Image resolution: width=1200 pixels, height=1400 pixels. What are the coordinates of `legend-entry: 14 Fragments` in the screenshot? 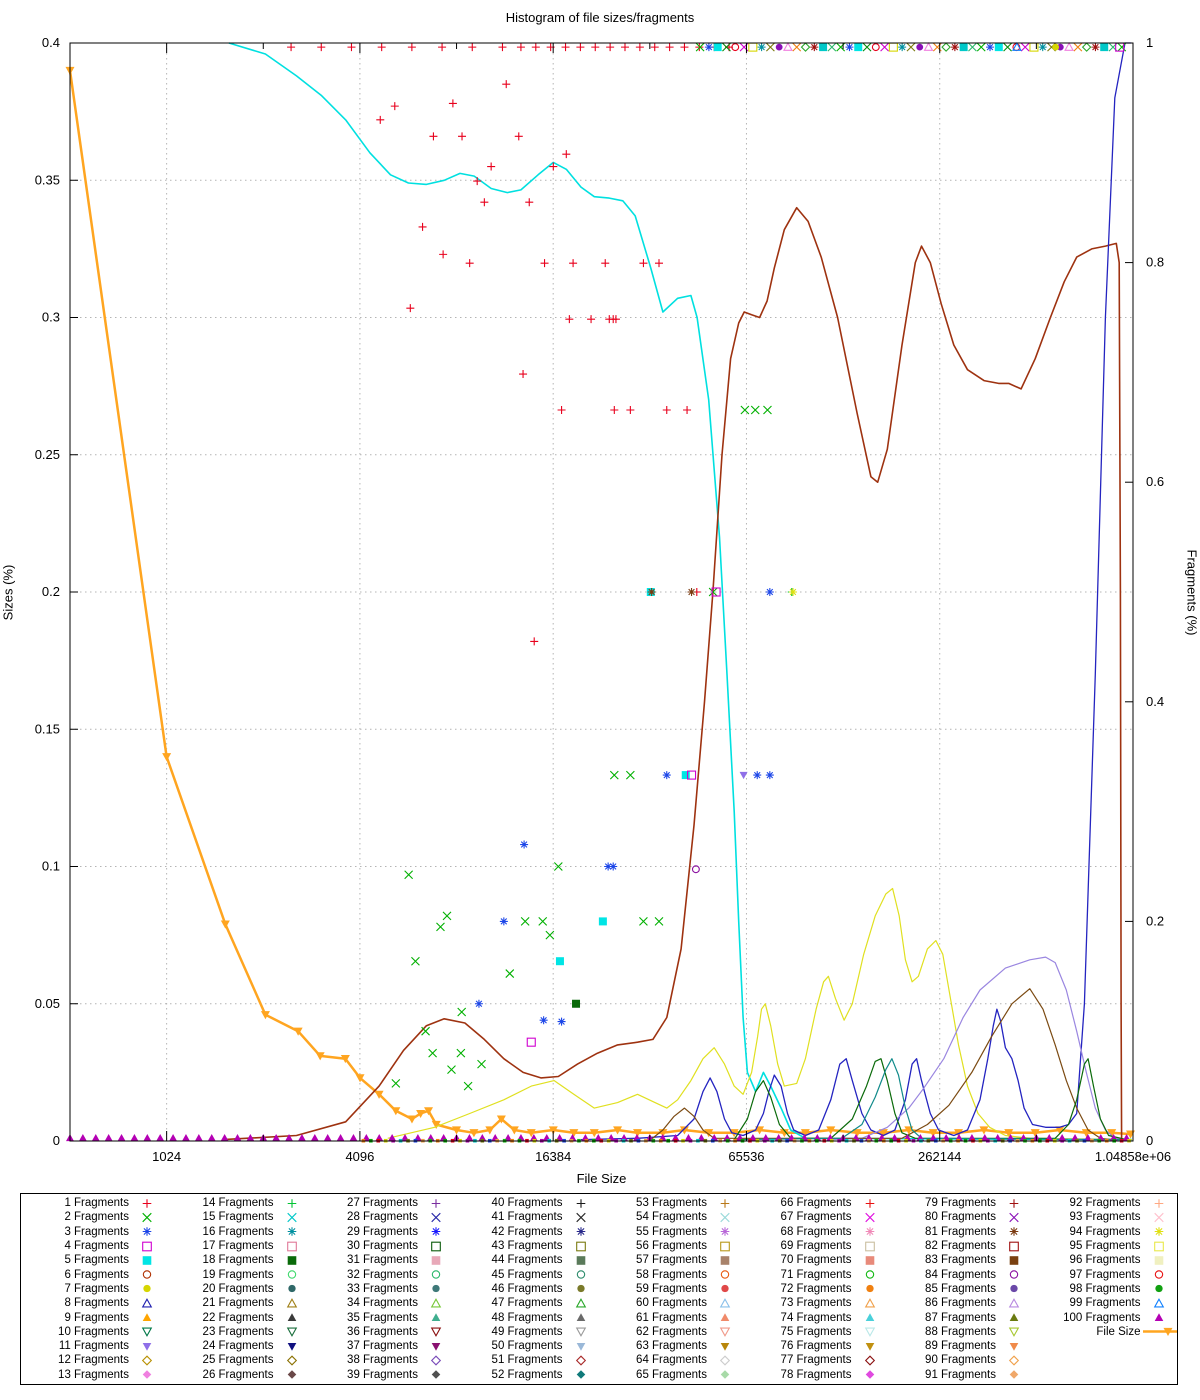 It's located at (238, 1203).